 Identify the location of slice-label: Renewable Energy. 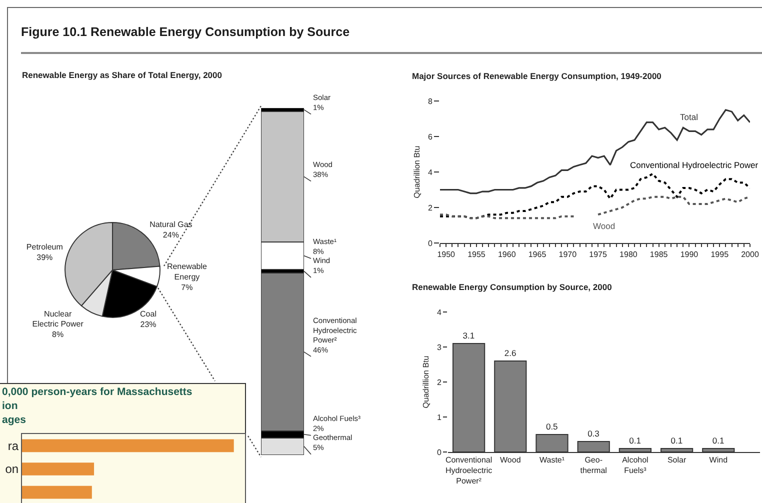
(187, 272).